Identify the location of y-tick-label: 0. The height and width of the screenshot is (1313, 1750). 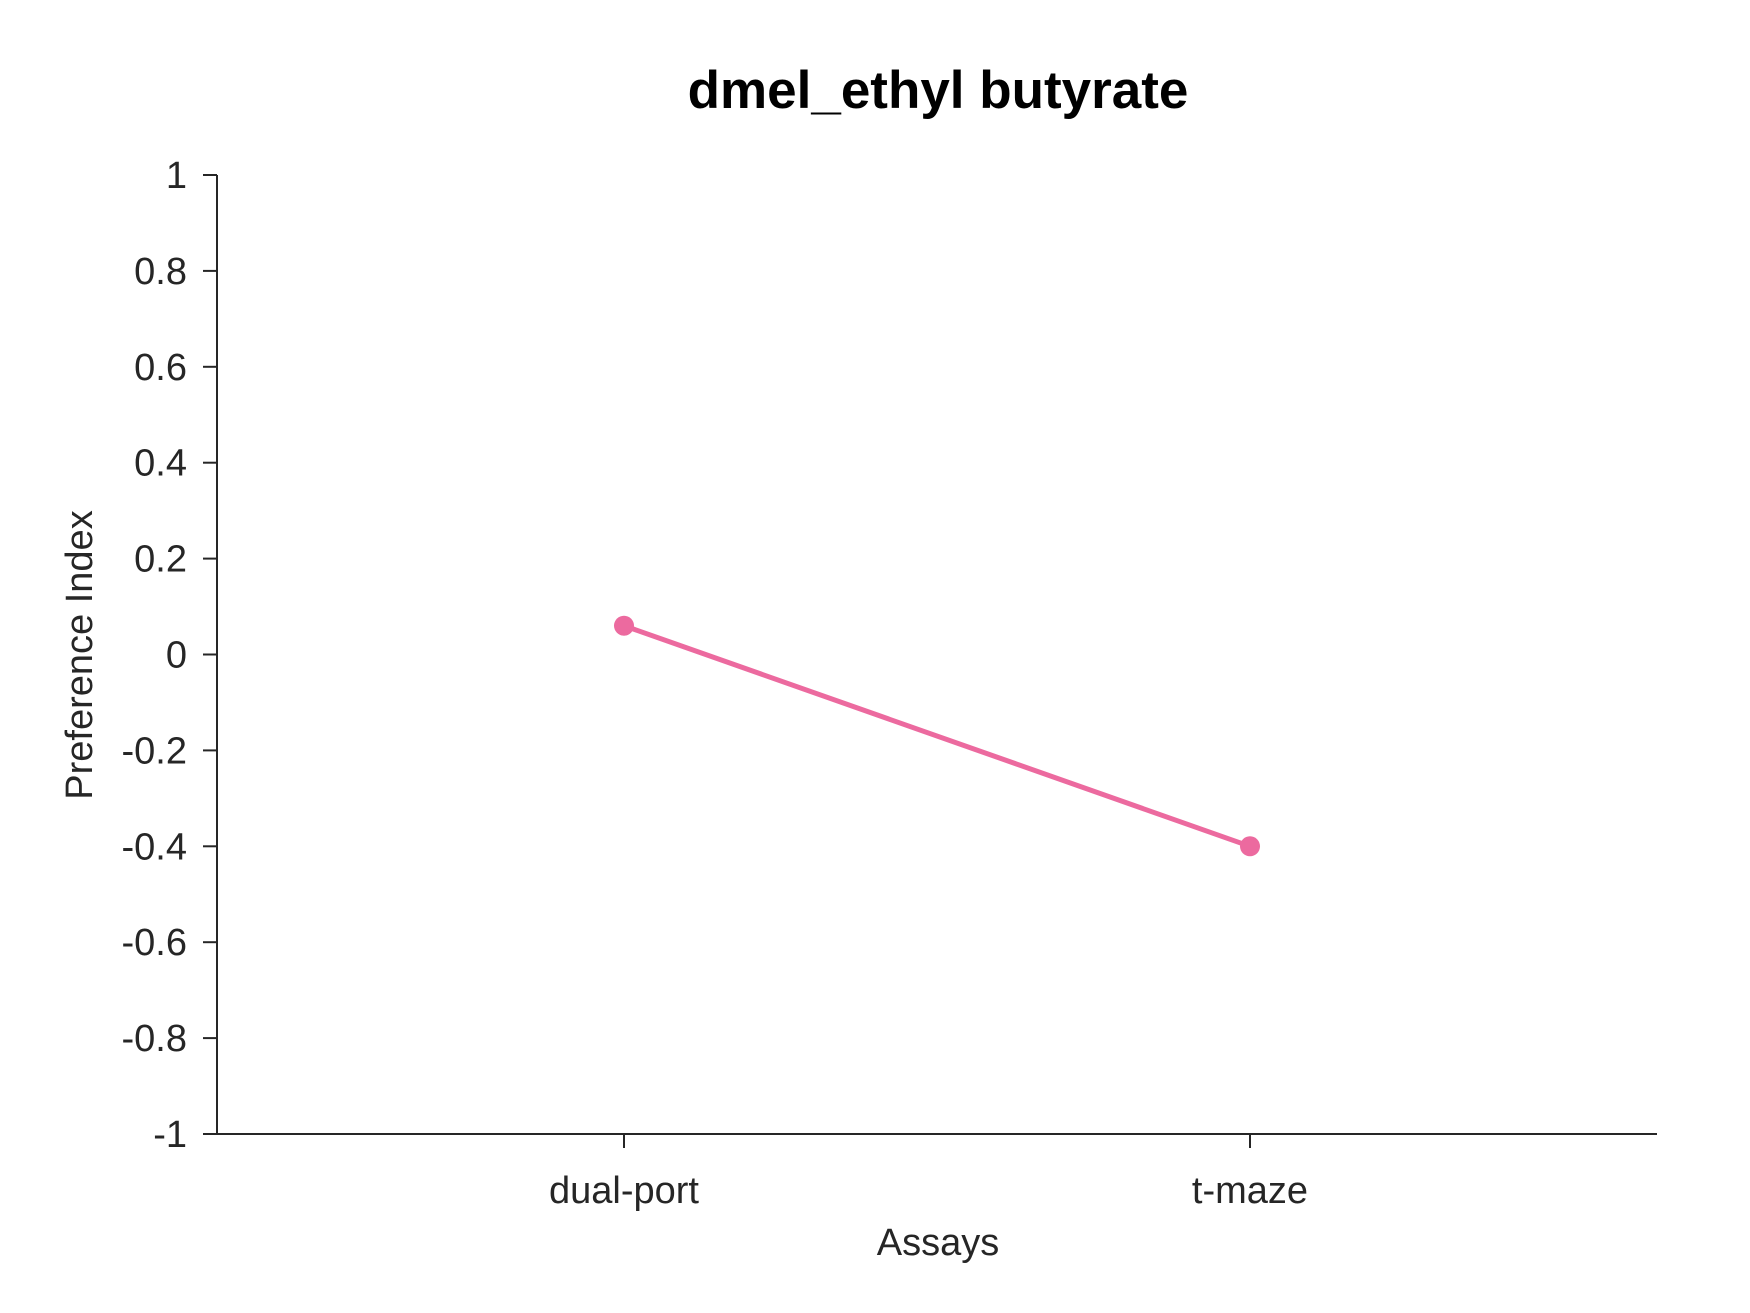
(176, 656).